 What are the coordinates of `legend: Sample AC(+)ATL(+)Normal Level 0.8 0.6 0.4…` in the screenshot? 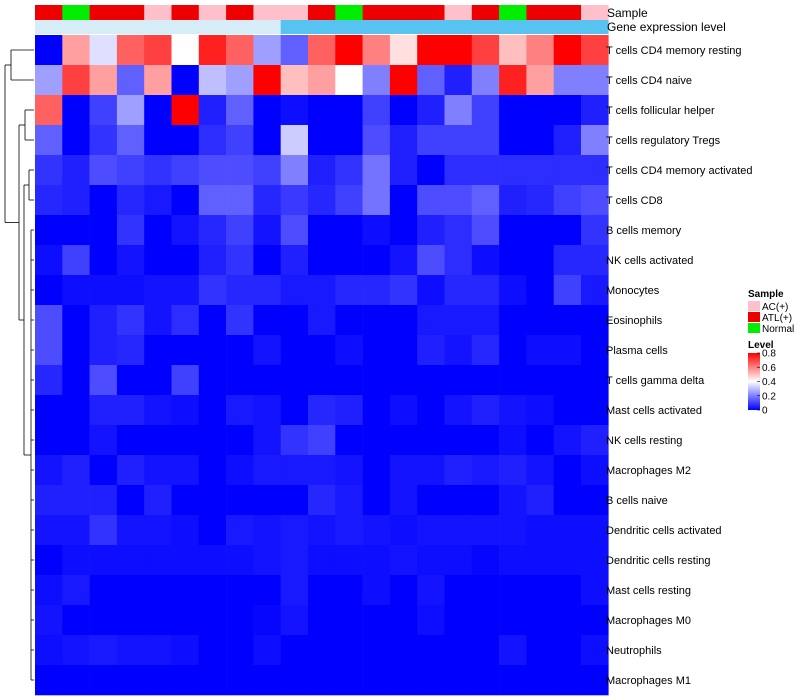 It's located at (771, 353).